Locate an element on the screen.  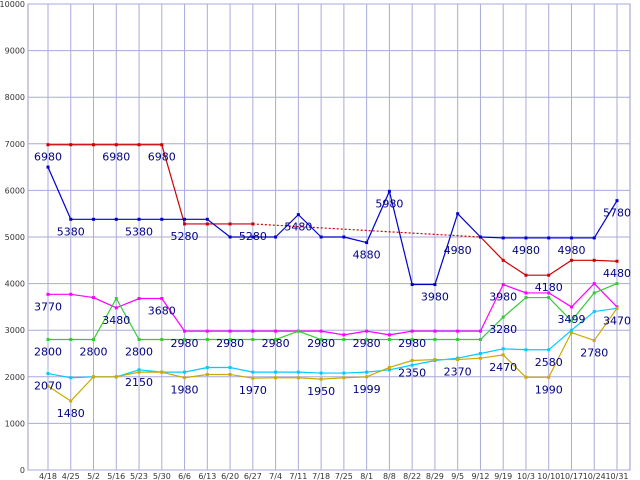
x-tick-label: 8/29 is located at coordinates (435, 476).